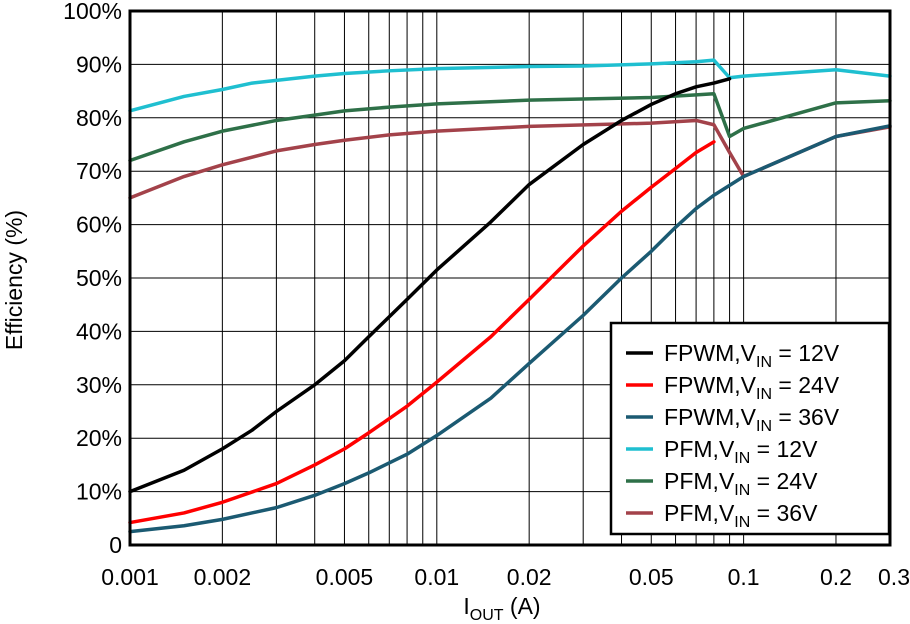 Image resolution: width=910 pixels, height=624 pixels. Describe the element at coordinates (752, 419) in the screenshot. I see `legend-label: FPWM,VIN = 36V` at that location.